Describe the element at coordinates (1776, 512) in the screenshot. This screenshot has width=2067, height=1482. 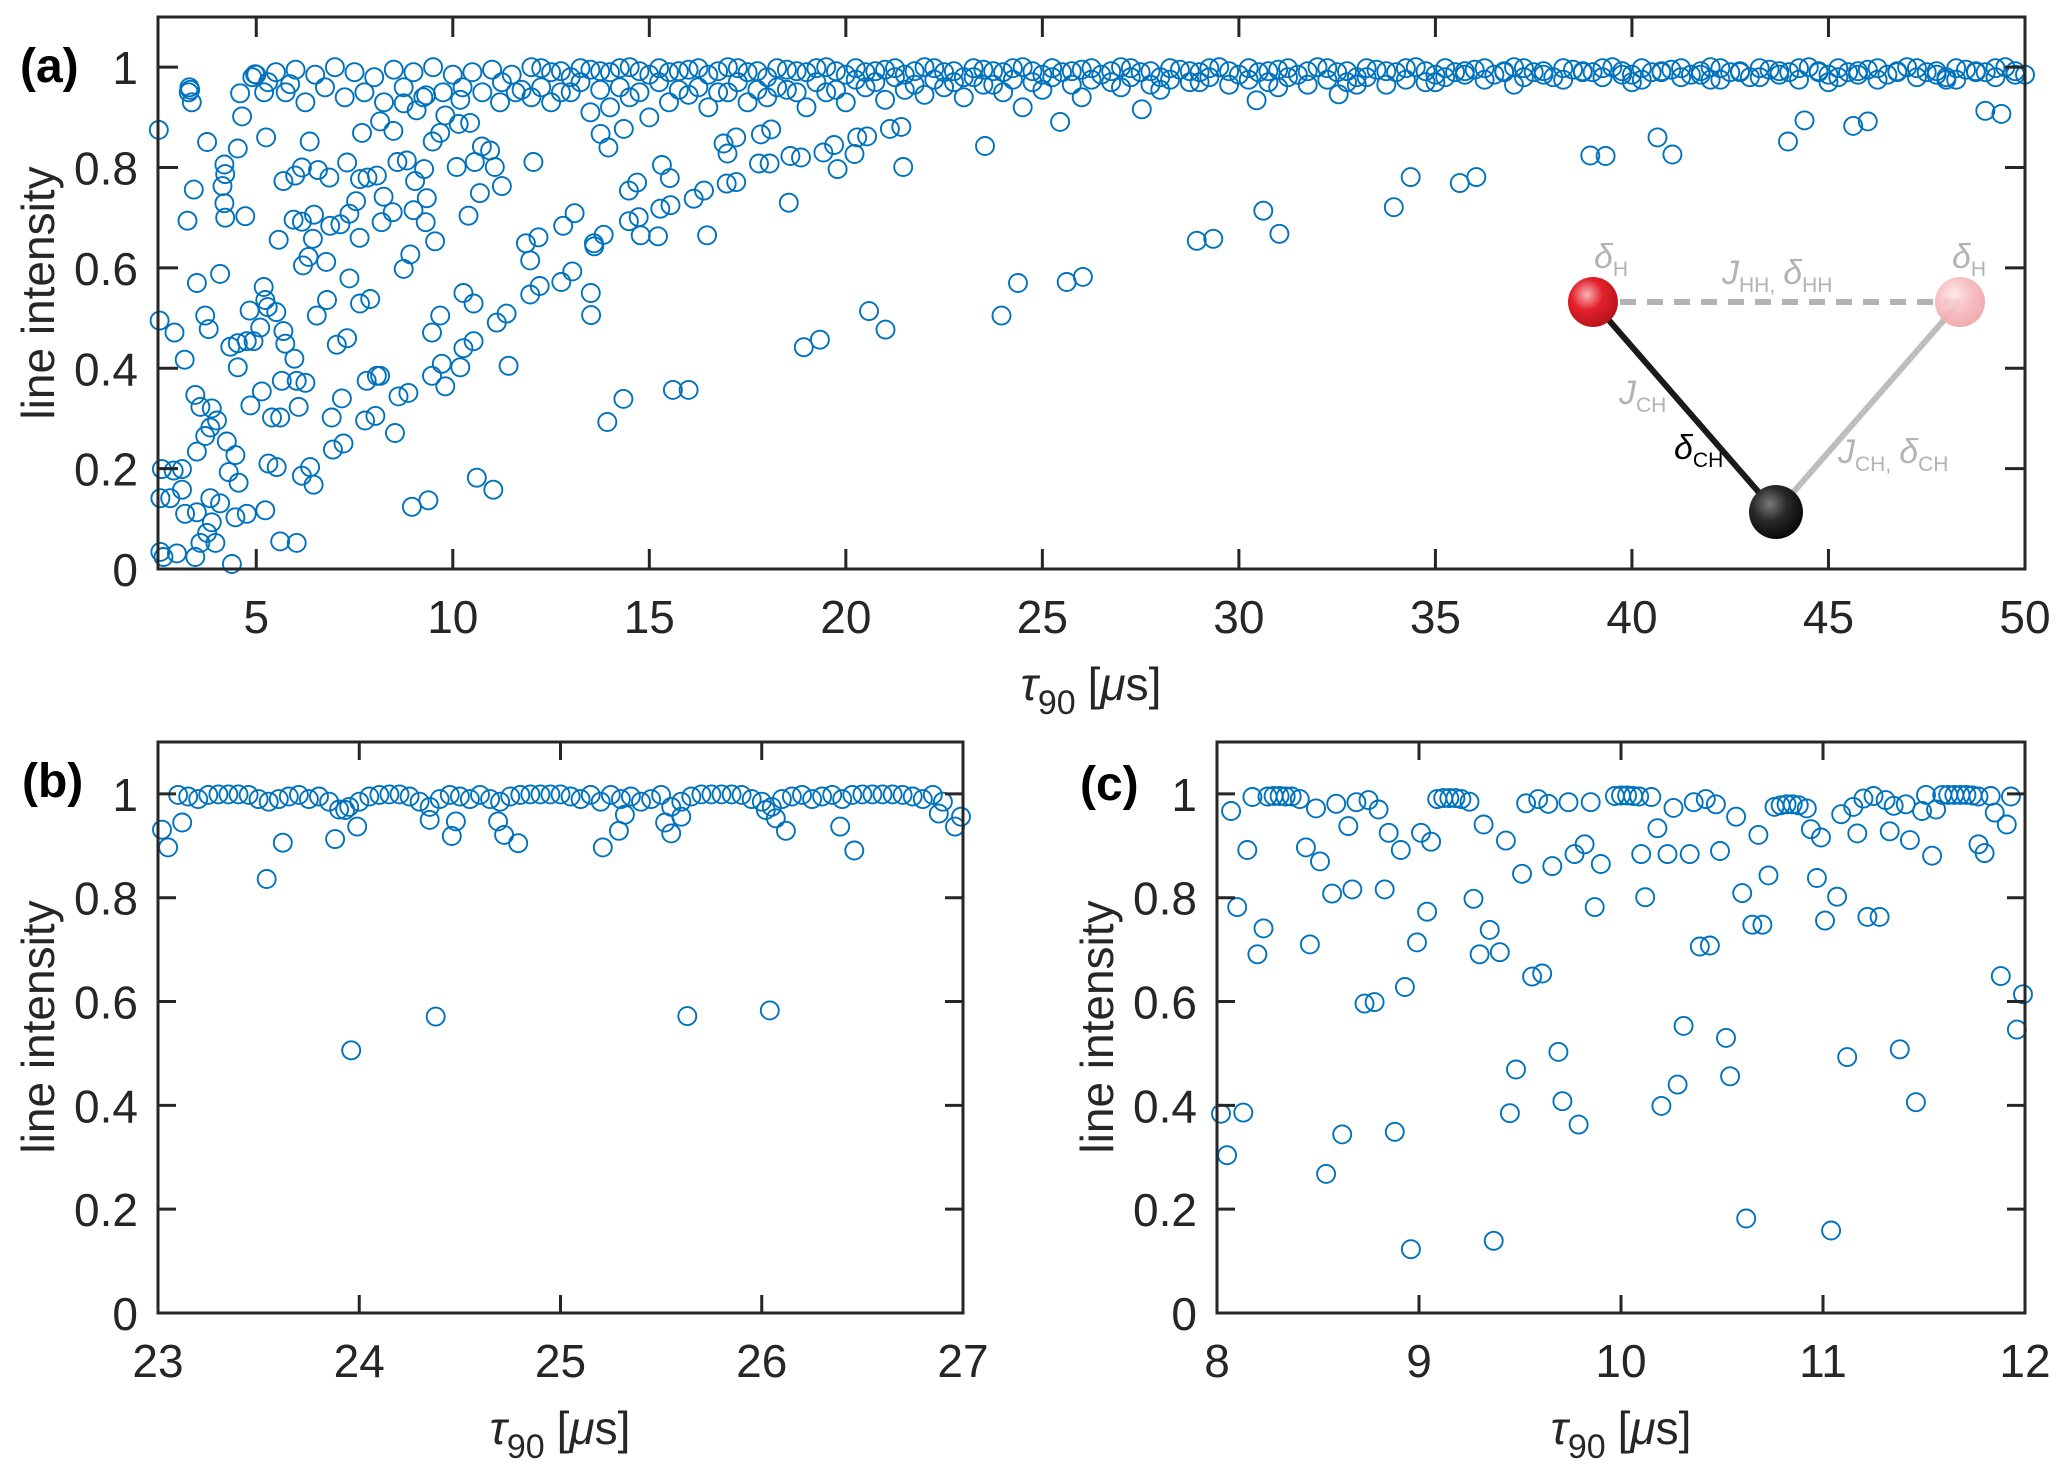
I see `carbon-atom` at that location.